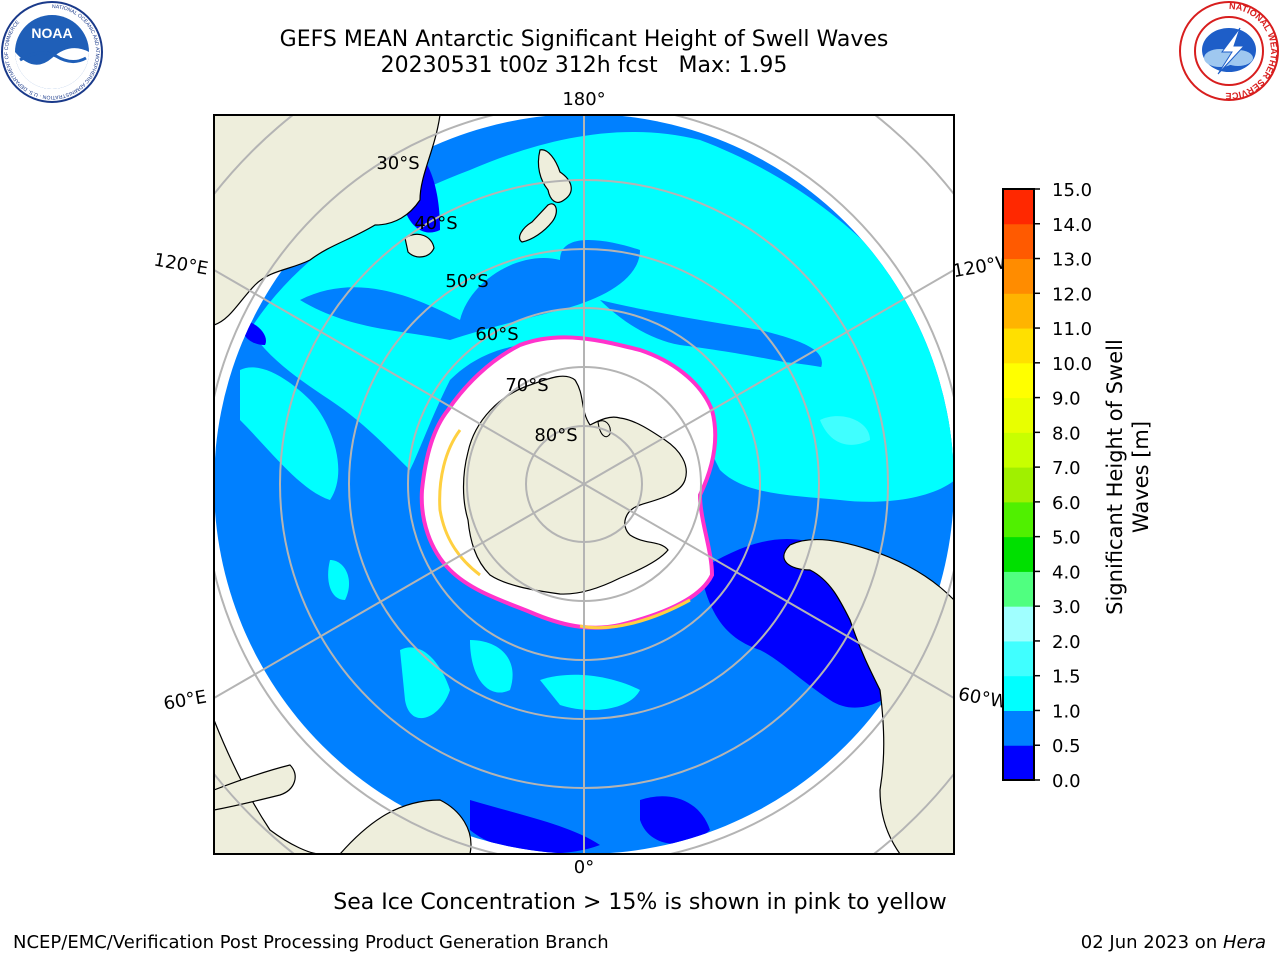 The height and width of the screenshot is (960, 1280). I want to click on colorbar-tick-label: 15.0, so click(1072, 190).